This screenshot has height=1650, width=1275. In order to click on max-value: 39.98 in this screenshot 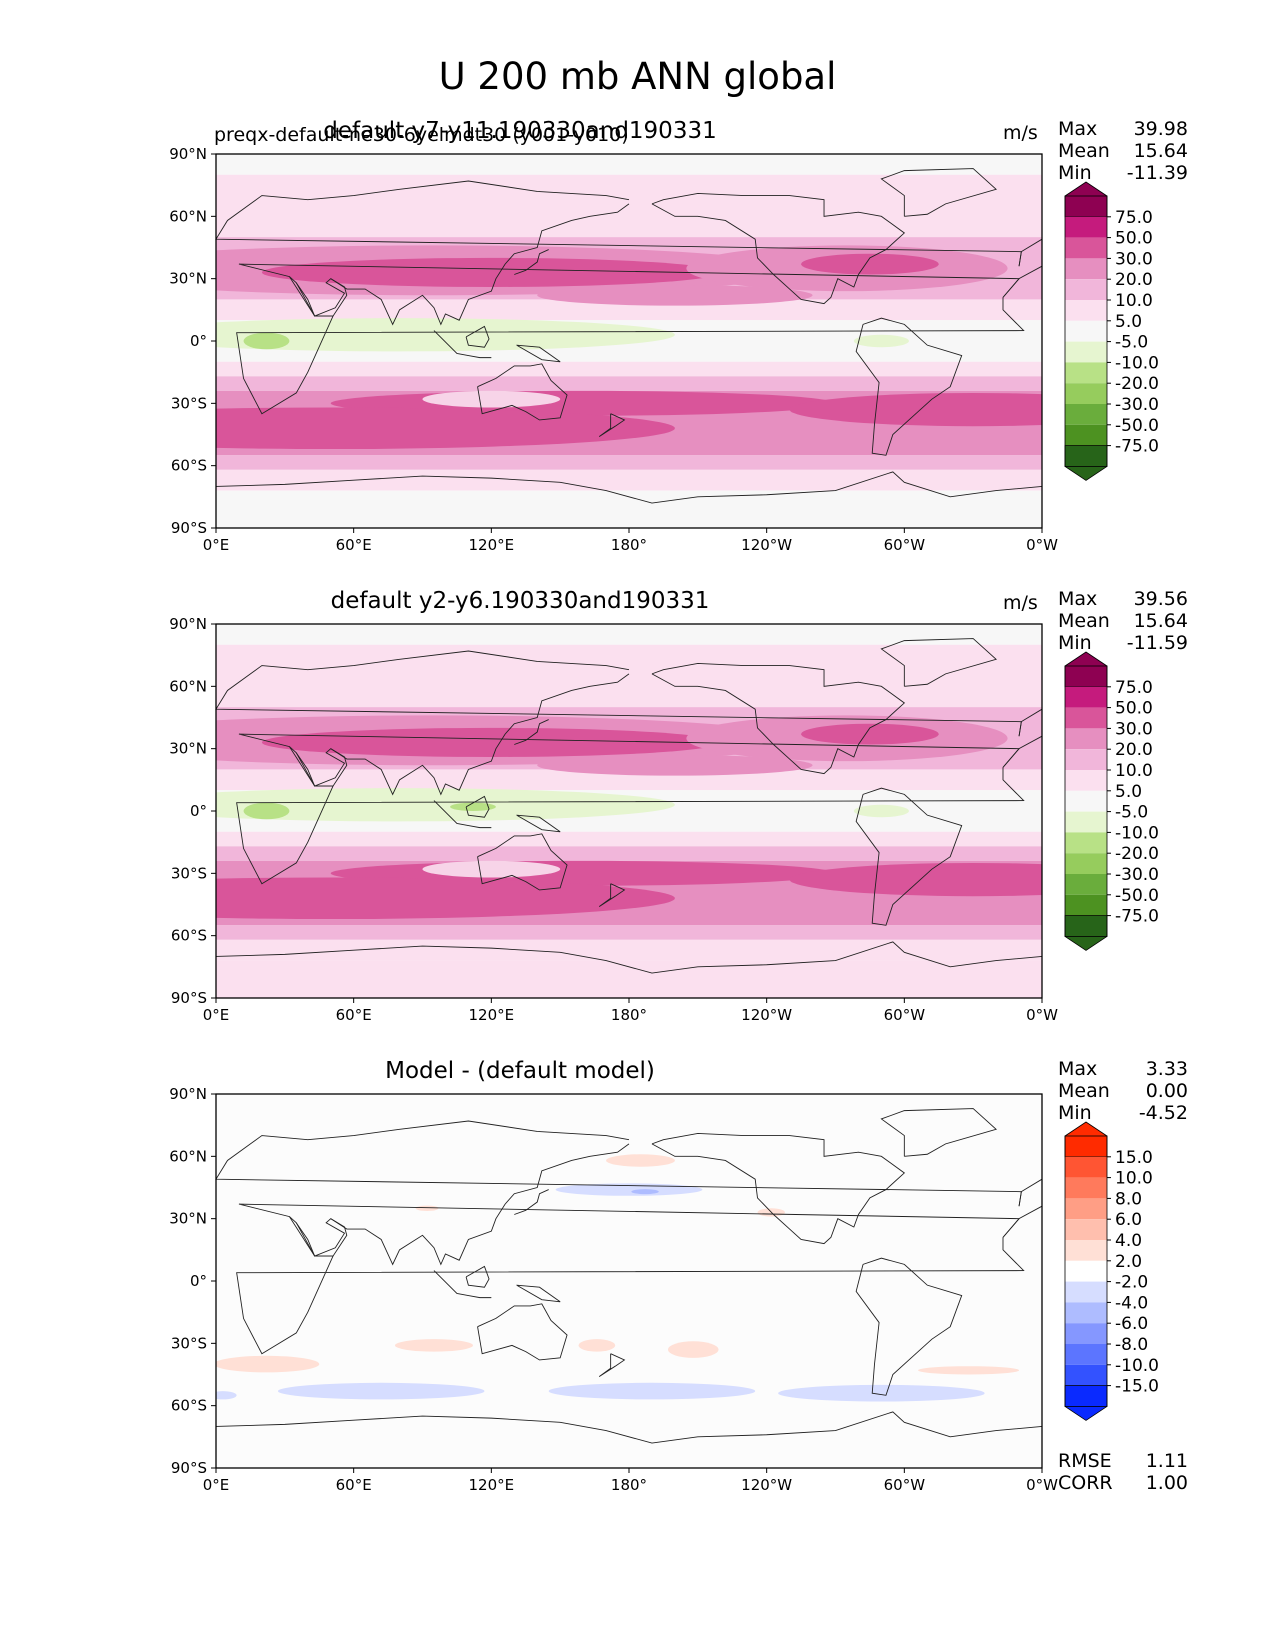, I will do `click(1160, 129)`.